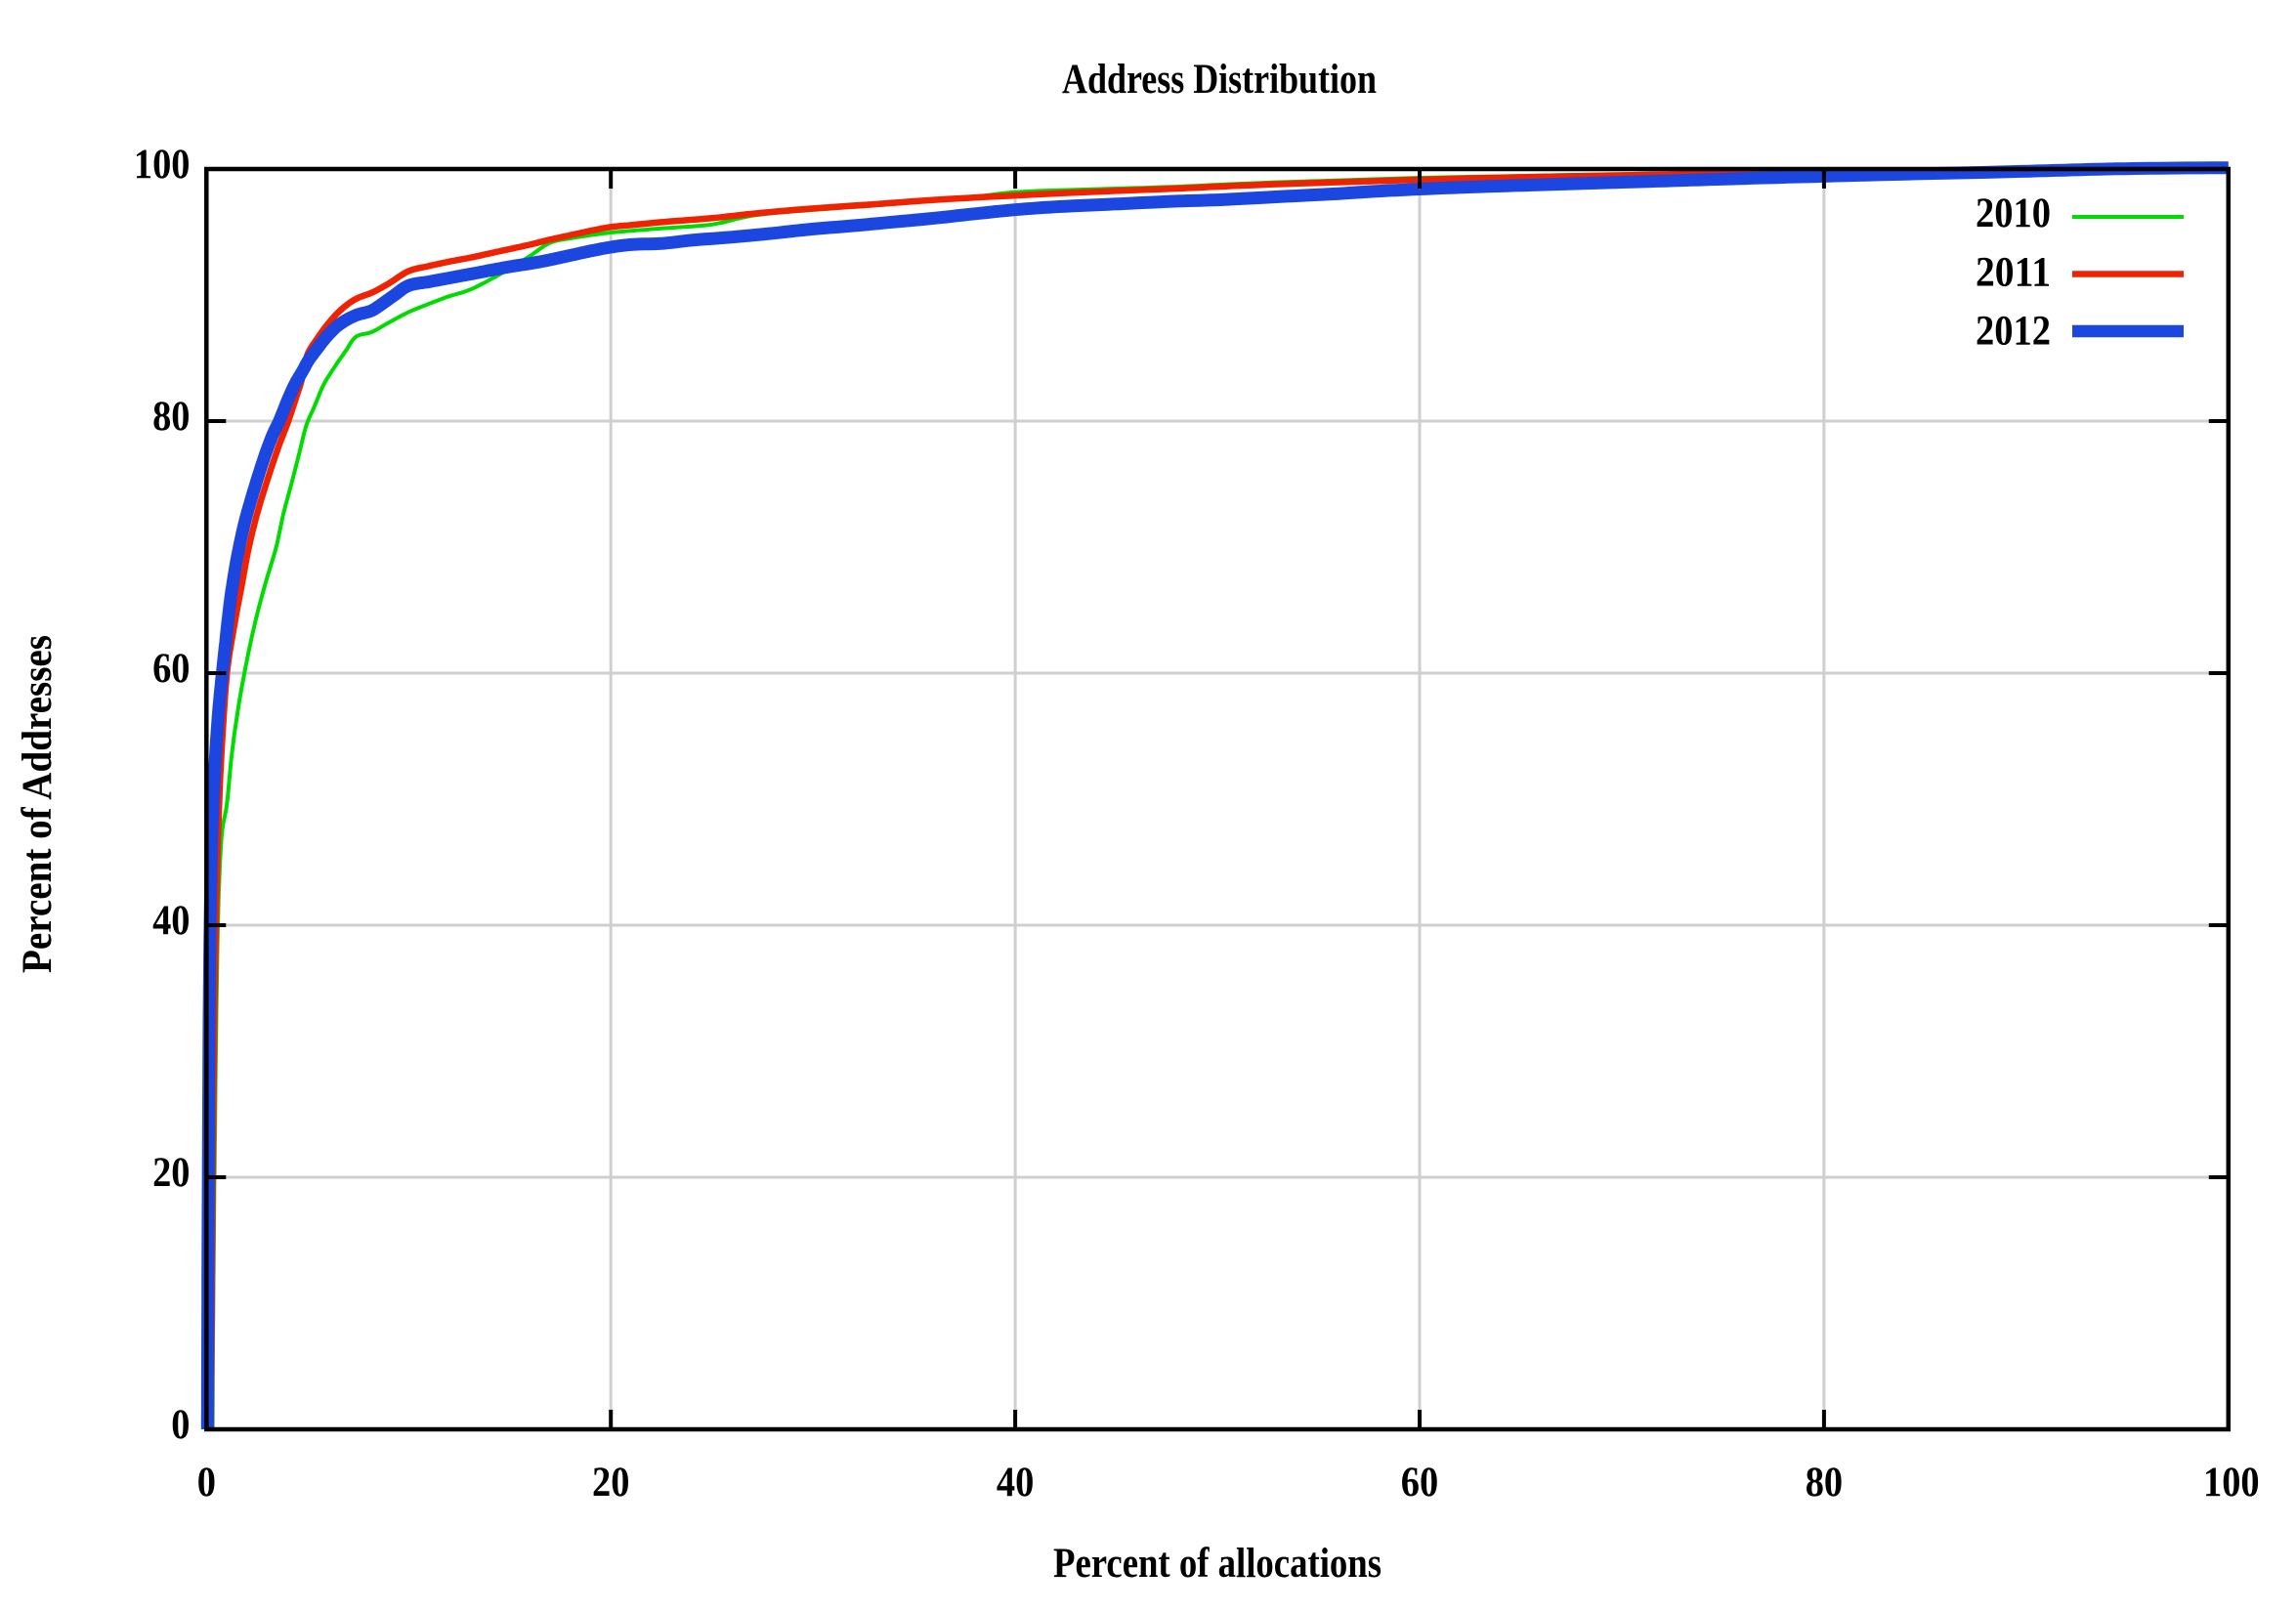 The image size is (2296, 1612). I want to click on svg-text: 2011, so click(2014, 272).